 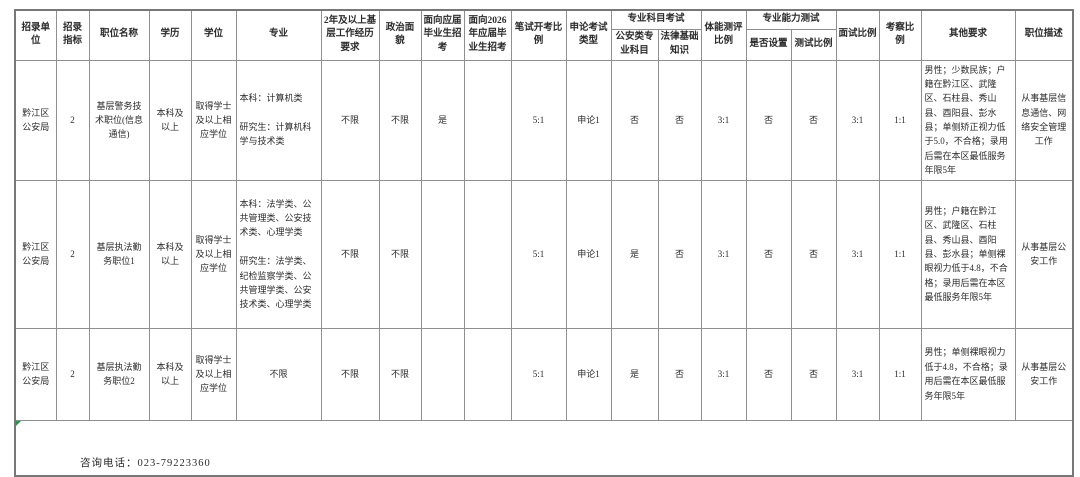 What do you see at coordinates (768, 45) in the screenshot?
I see `subheader-cell: 是否设置` at bounding box center [768, 45].